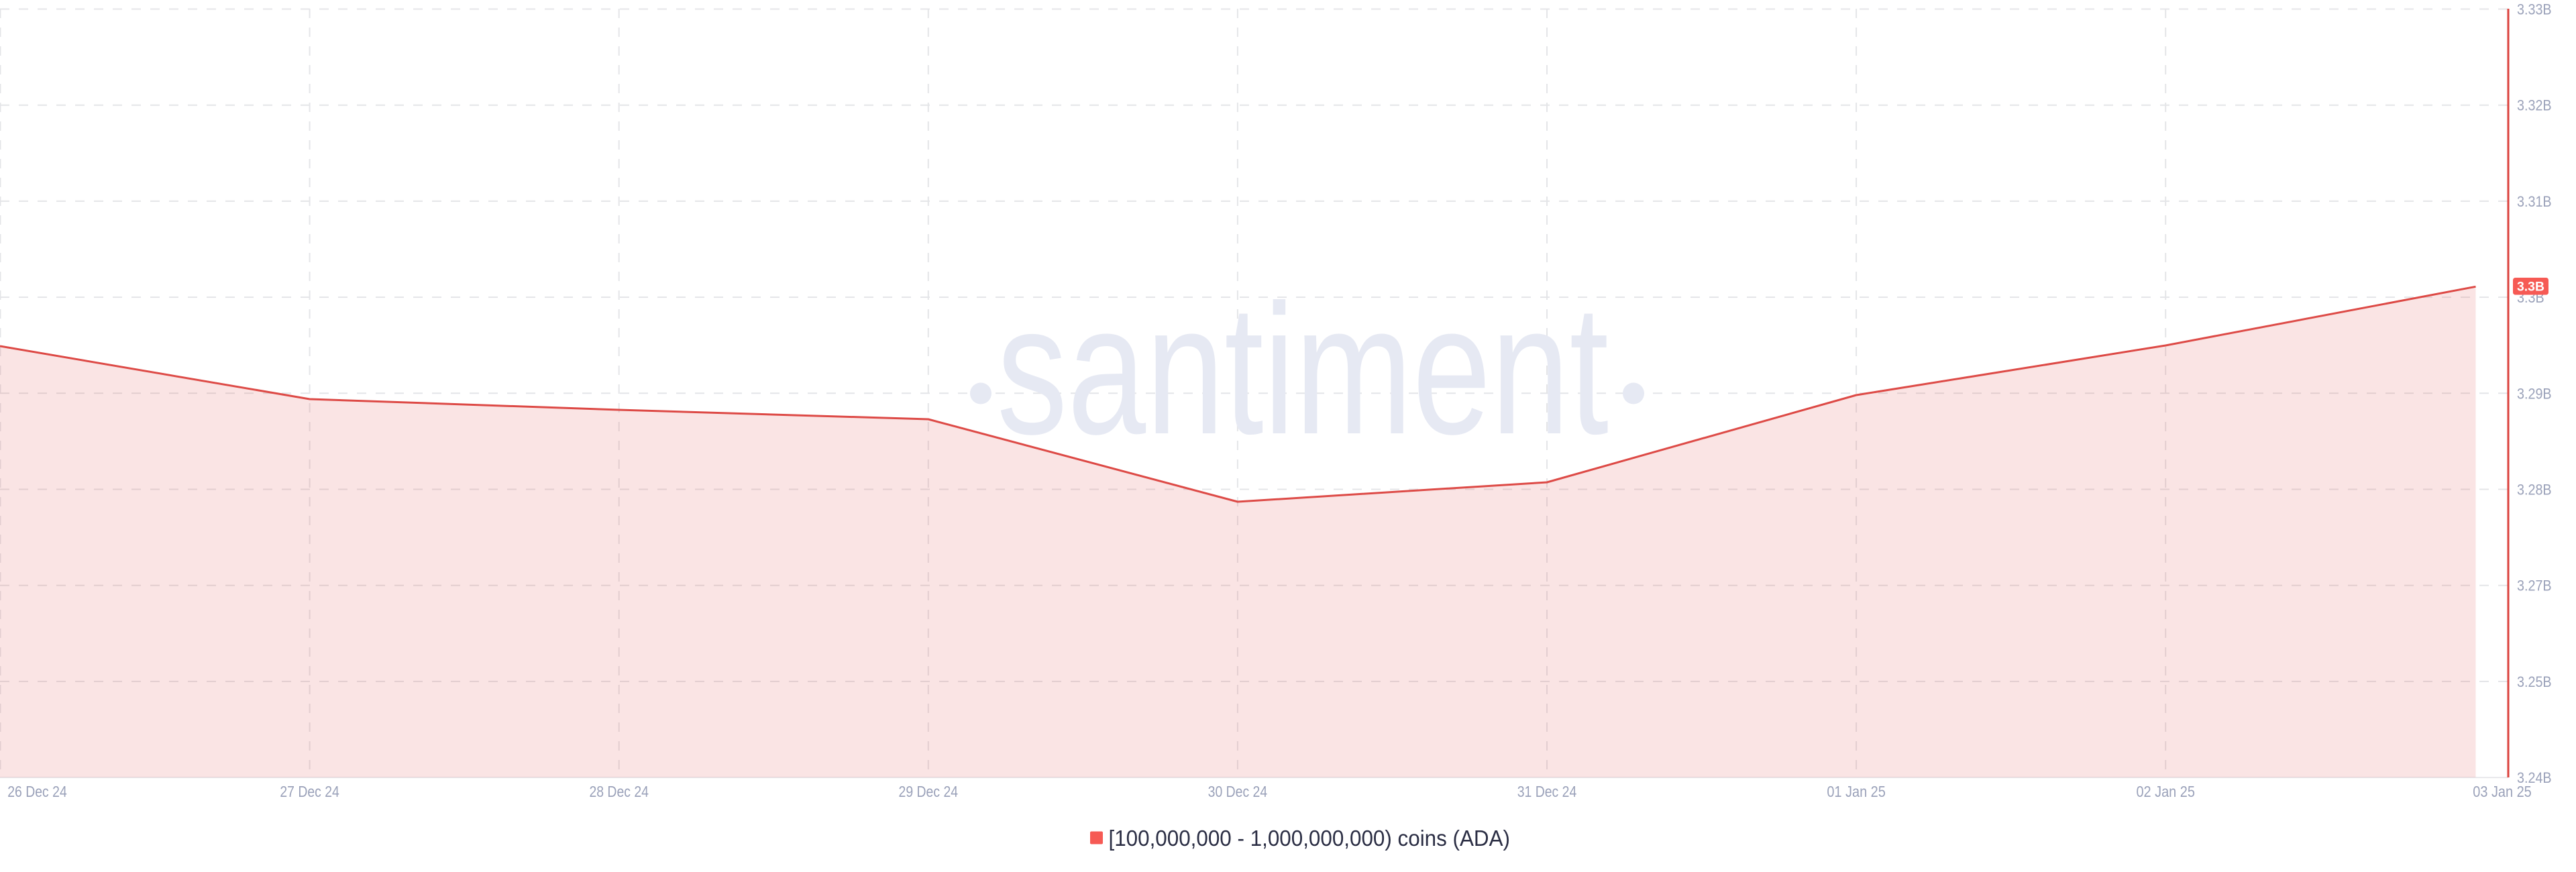 This screenshot has width=2576, height=872. What do you see at coordinates (2534, 681) in the screenshot?
I see `svg-text: 3.25B` at bounding box center [2534, 681].